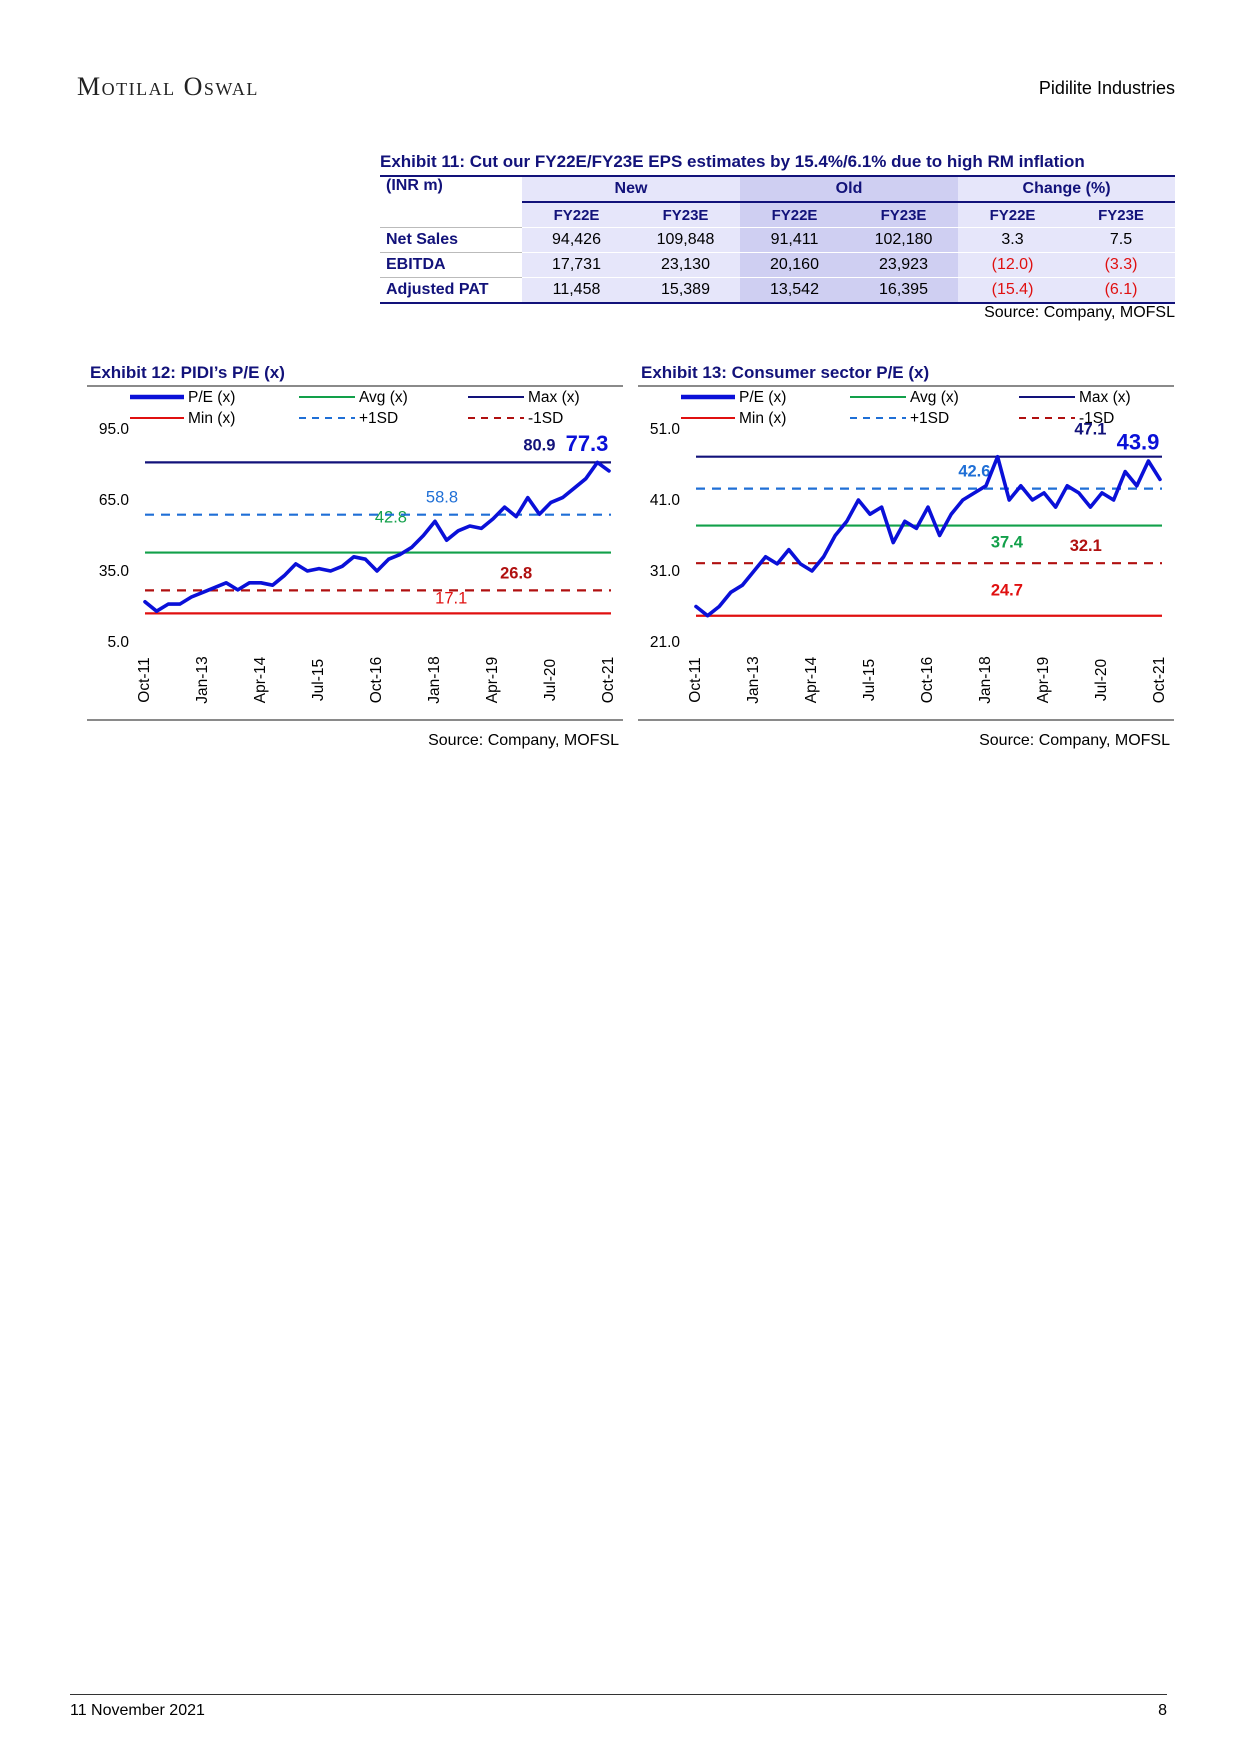 This screenshot has height=1754, width=1241. What do you see at coordinates (1121, 265) in the screenshot?
I see `table-cell: (3.3)` at bounding box center [1121, 265].